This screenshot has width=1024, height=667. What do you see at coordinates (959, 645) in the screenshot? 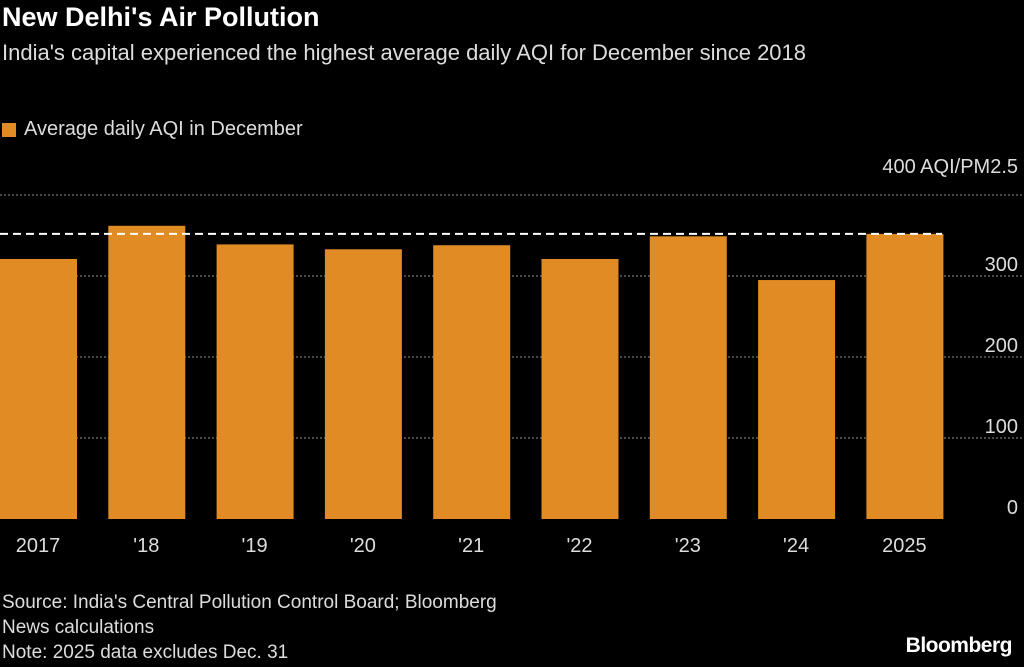
I see `bloomberg-logo: Bloomberg` at bounding box center [959, 645].